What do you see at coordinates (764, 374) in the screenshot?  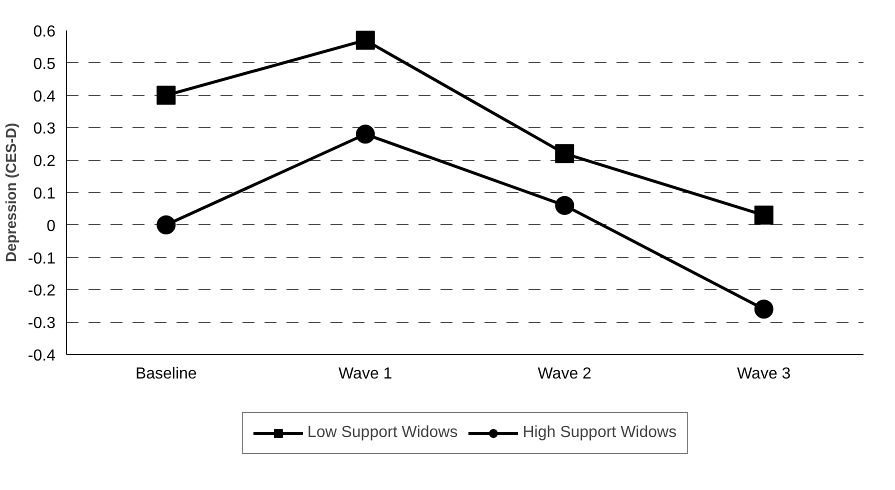 I see `x-tick-label: Wave 3` at bounding box center [764, 374].